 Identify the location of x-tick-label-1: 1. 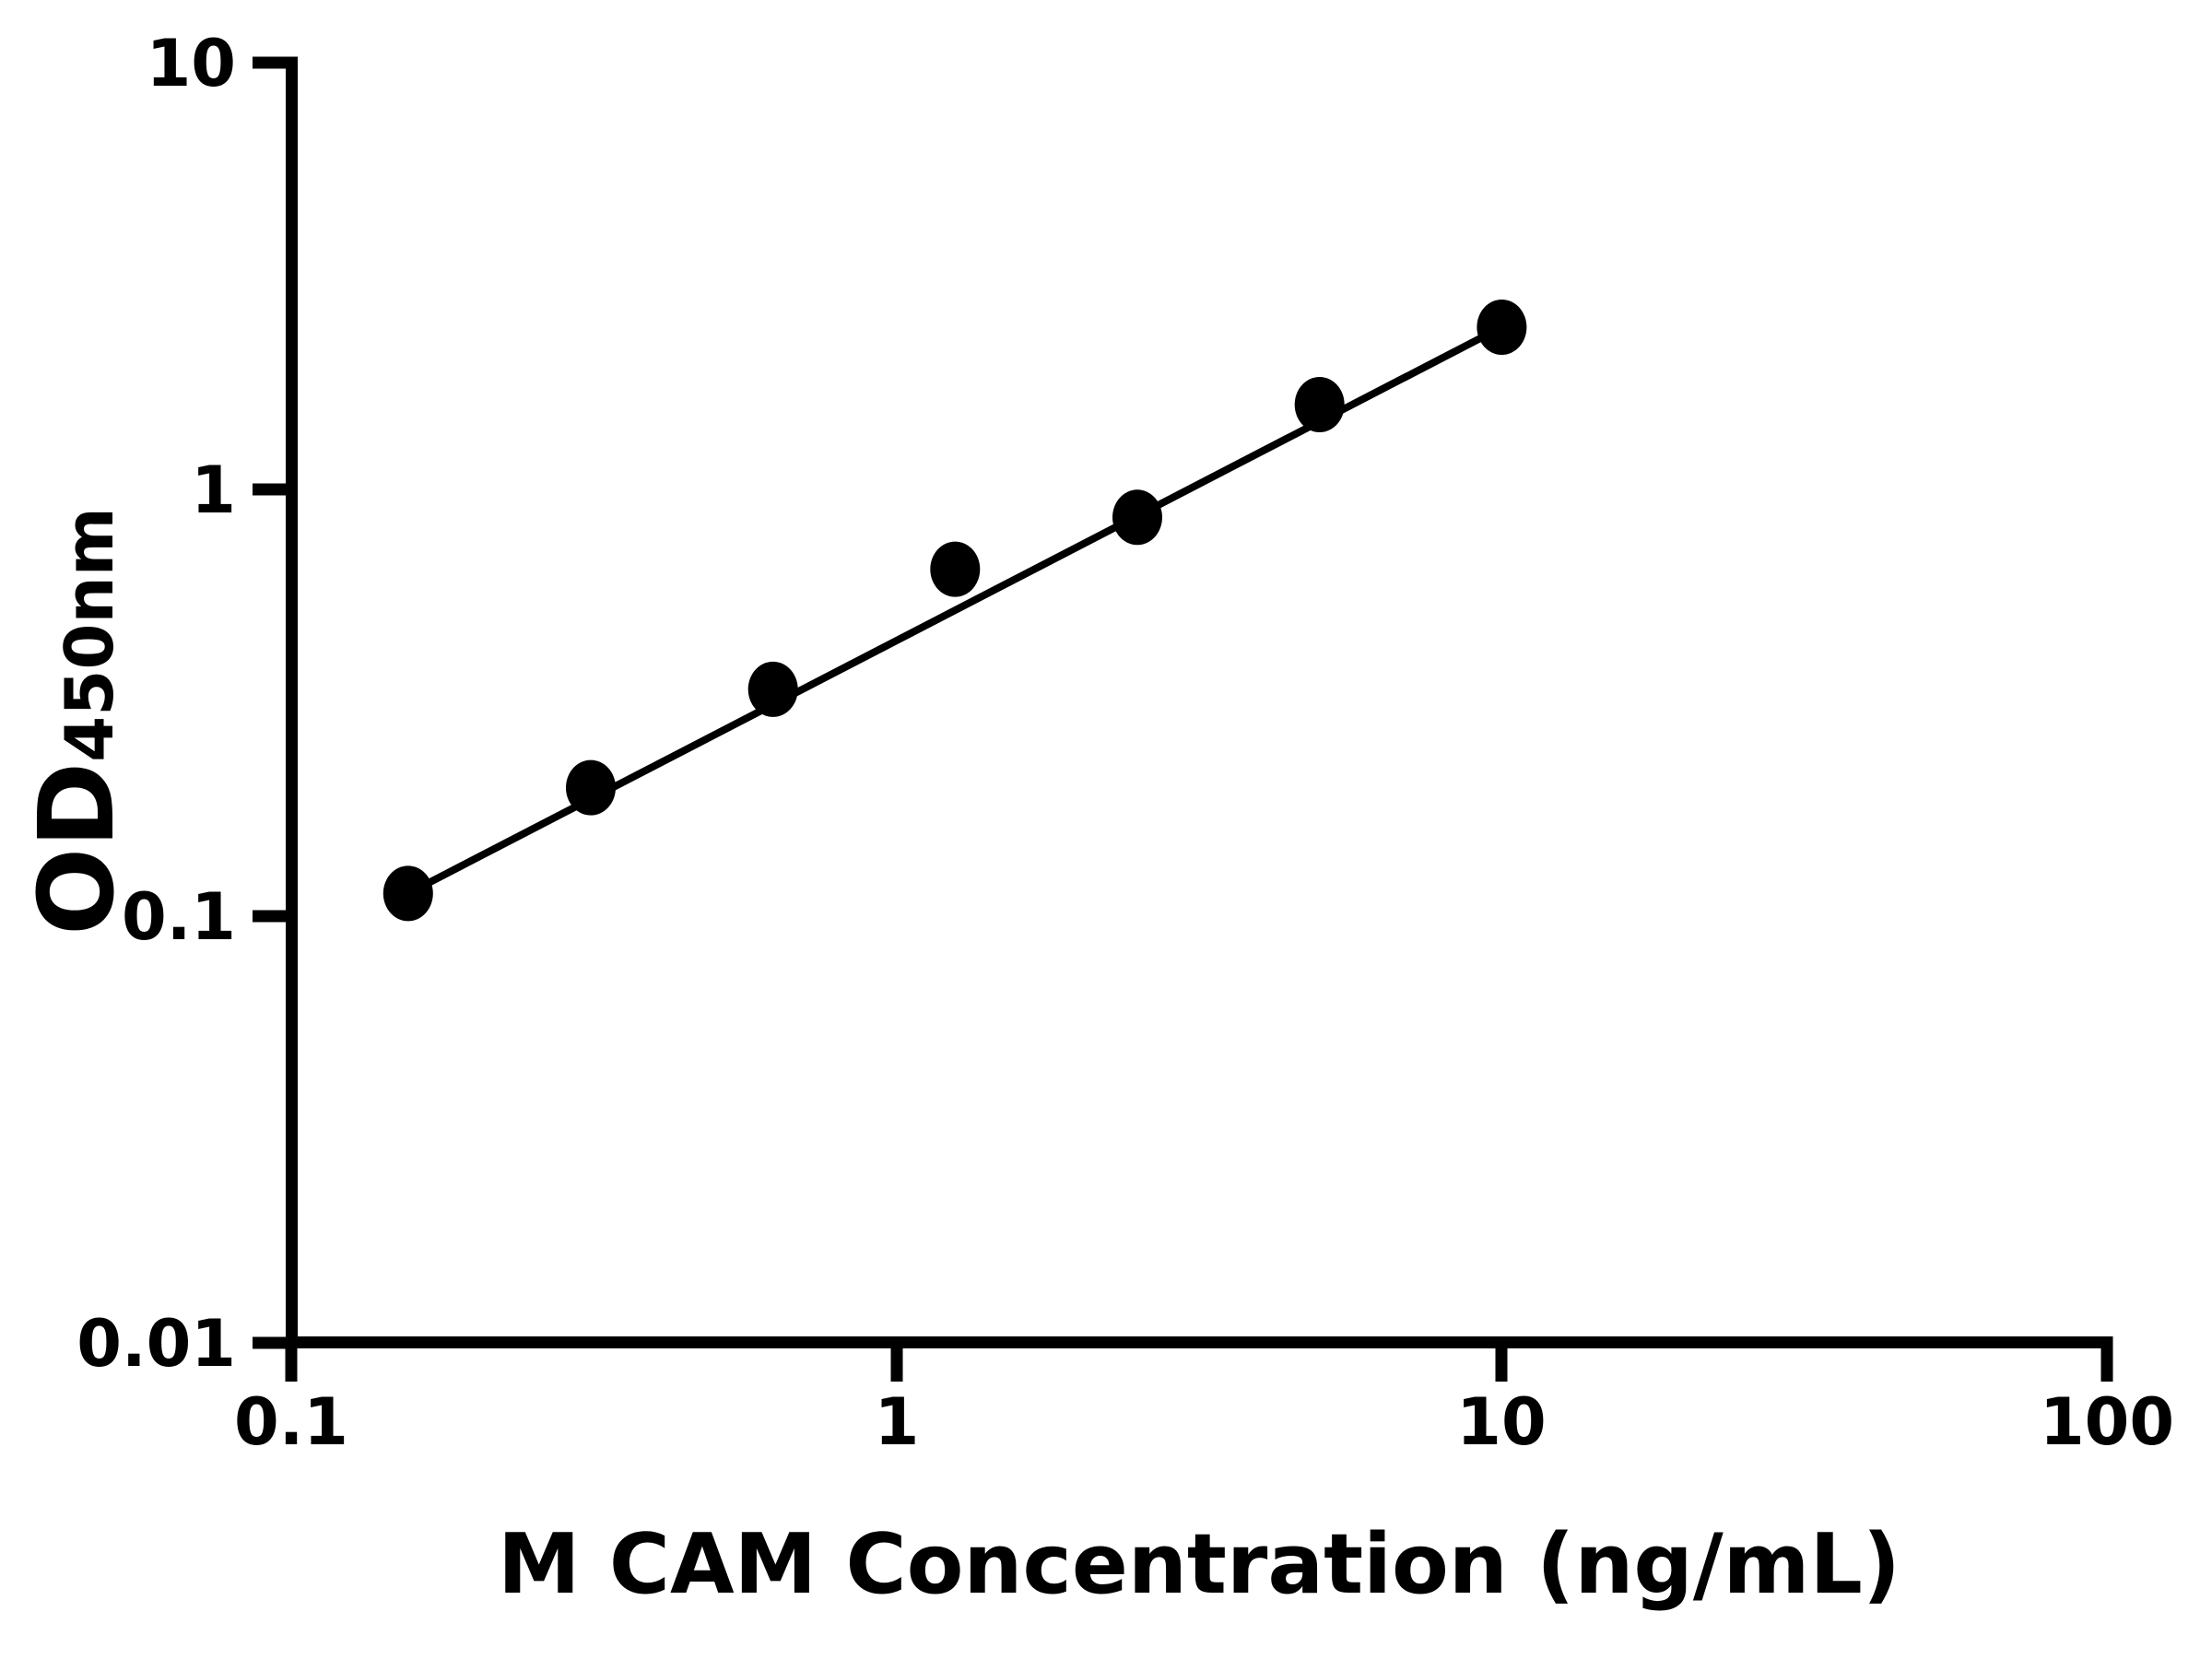
(897, 1422).